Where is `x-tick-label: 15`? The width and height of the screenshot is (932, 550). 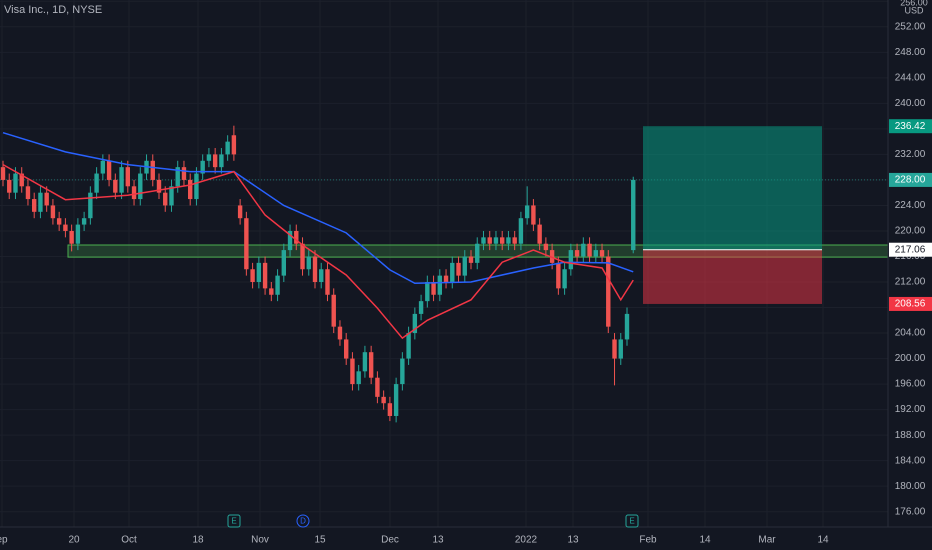 x-tick-label: 15 is located at coordinates (320, 540).